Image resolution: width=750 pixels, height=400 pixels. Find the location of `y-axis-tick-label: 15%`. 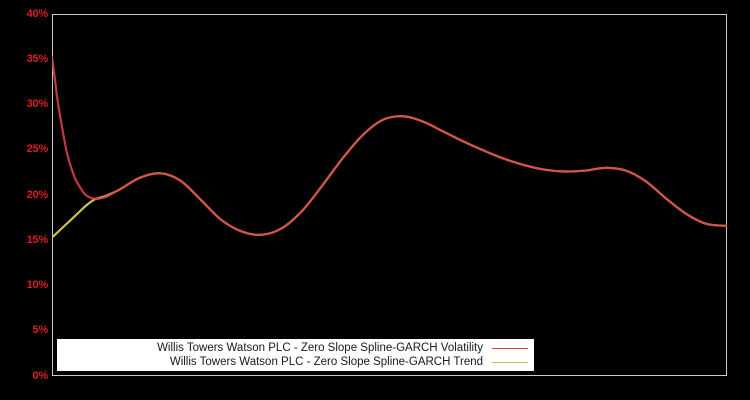

y-axis-tick-label: 15% is located at coordinates (37, 239).